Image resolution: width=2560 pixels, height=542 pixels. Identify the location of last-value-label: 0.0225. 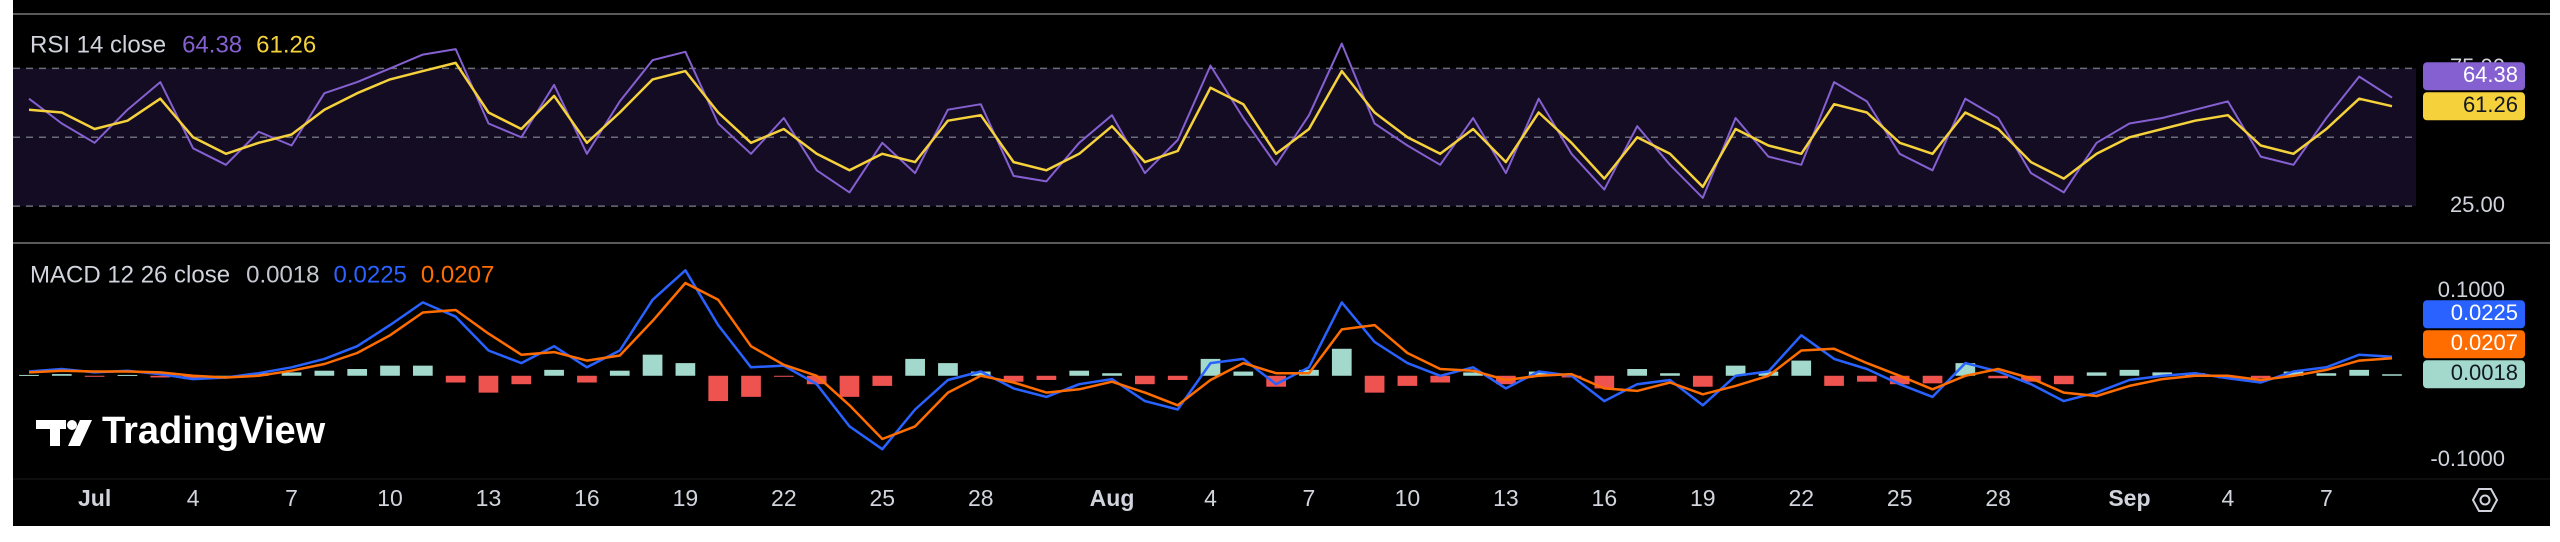
(2484, 312).